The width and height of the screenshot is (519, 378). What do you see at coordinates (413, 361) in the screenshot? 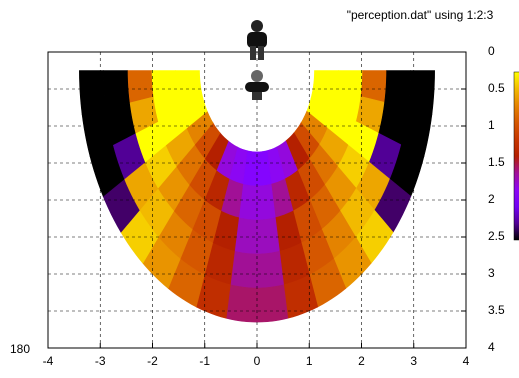
I see `x-tick-label: 3` at bounding box center [413, 361].